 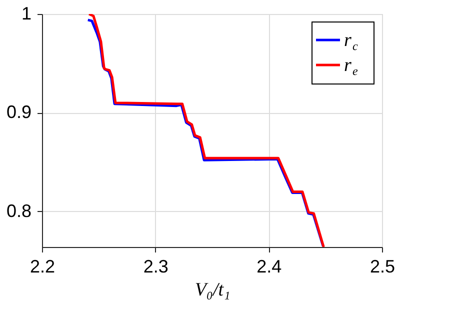 What do you see at coordinates (26, 14) in the screenshot?
I see `y-tick-label: 1` at bounding box center [26, 14].